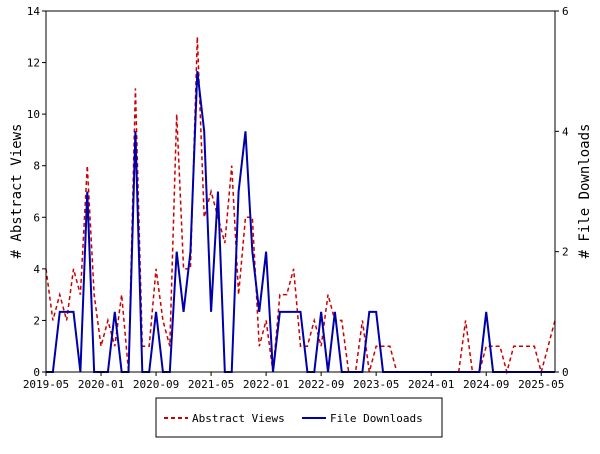  Describe the element at coordinates (321, 384) in the screenshot. I see `x-tick-label: 2022-09` at that location.